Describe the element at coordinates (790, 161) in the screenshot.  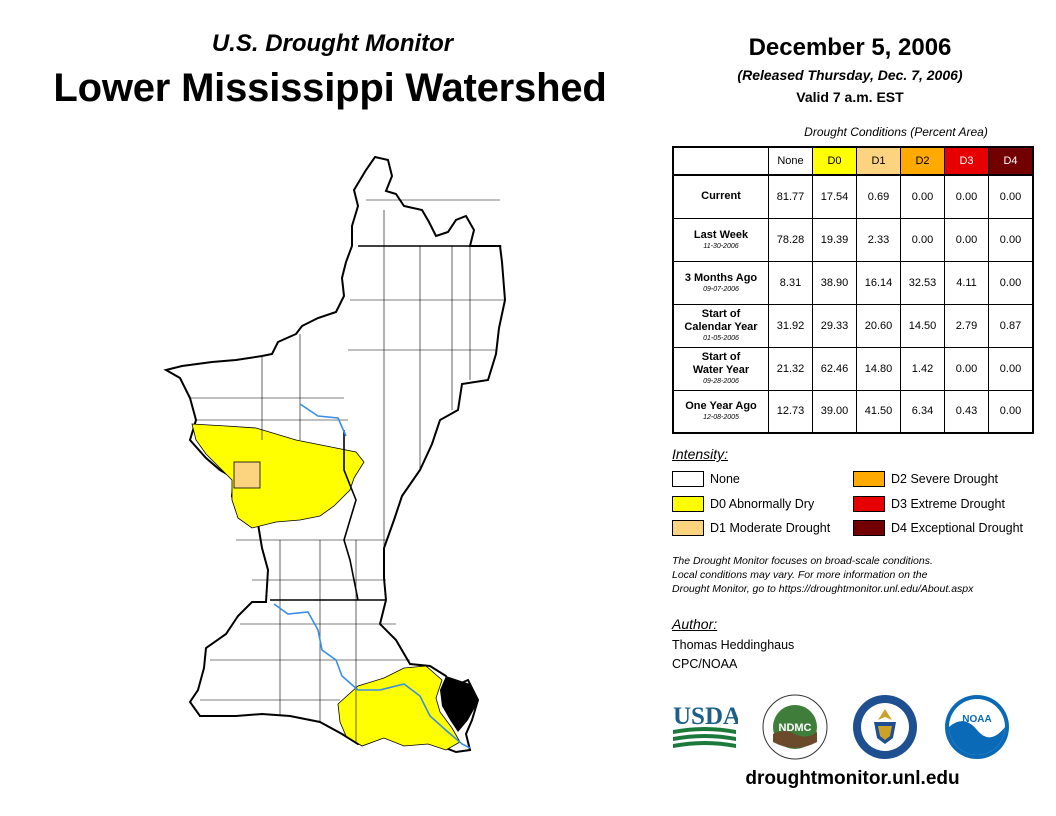
I see `col-none: None` at that location.